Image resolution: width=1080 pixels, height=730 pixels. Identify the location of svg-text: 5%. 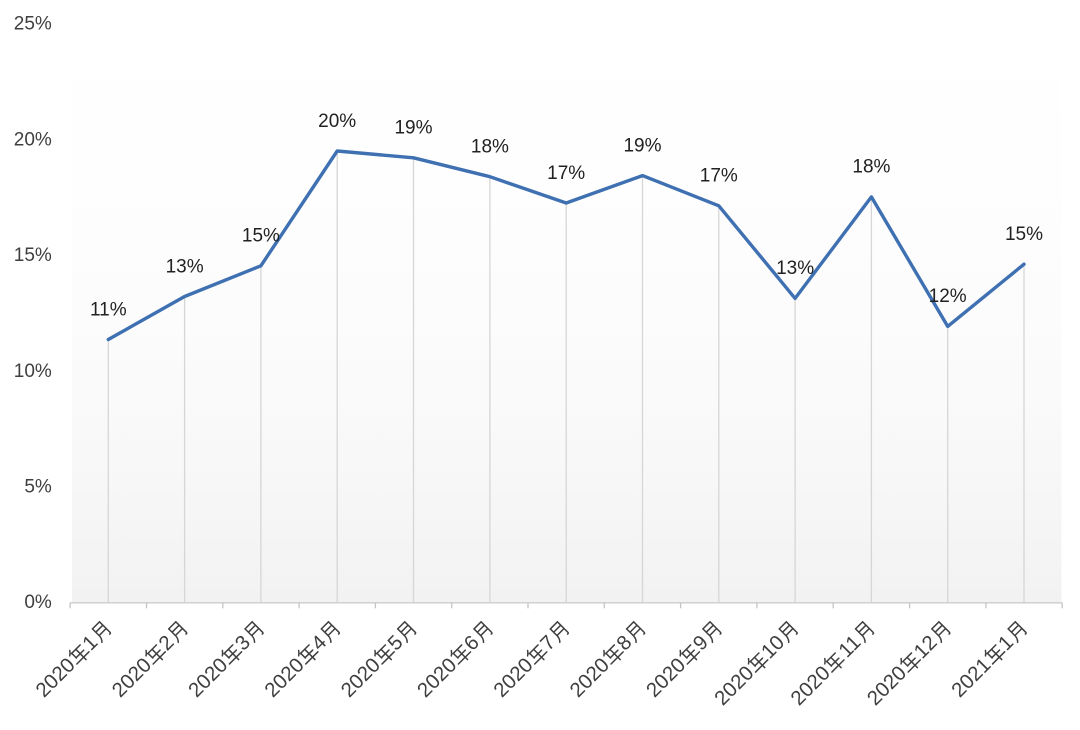
(38, 487).